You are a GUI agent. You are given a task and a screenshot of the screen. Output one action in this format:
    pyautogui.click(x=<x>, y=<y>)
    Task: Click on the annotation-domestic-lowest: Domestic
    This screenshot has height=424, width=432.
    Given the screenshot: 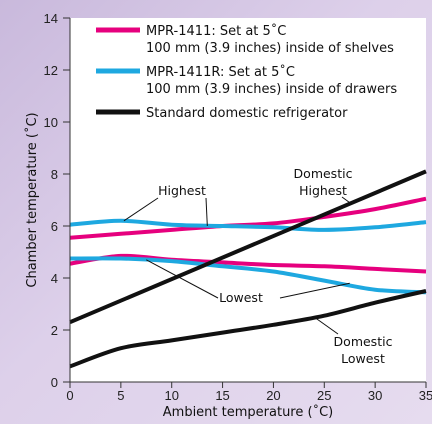 What is the action you would take?
    pyautogui.click(x=363, y=341)
    